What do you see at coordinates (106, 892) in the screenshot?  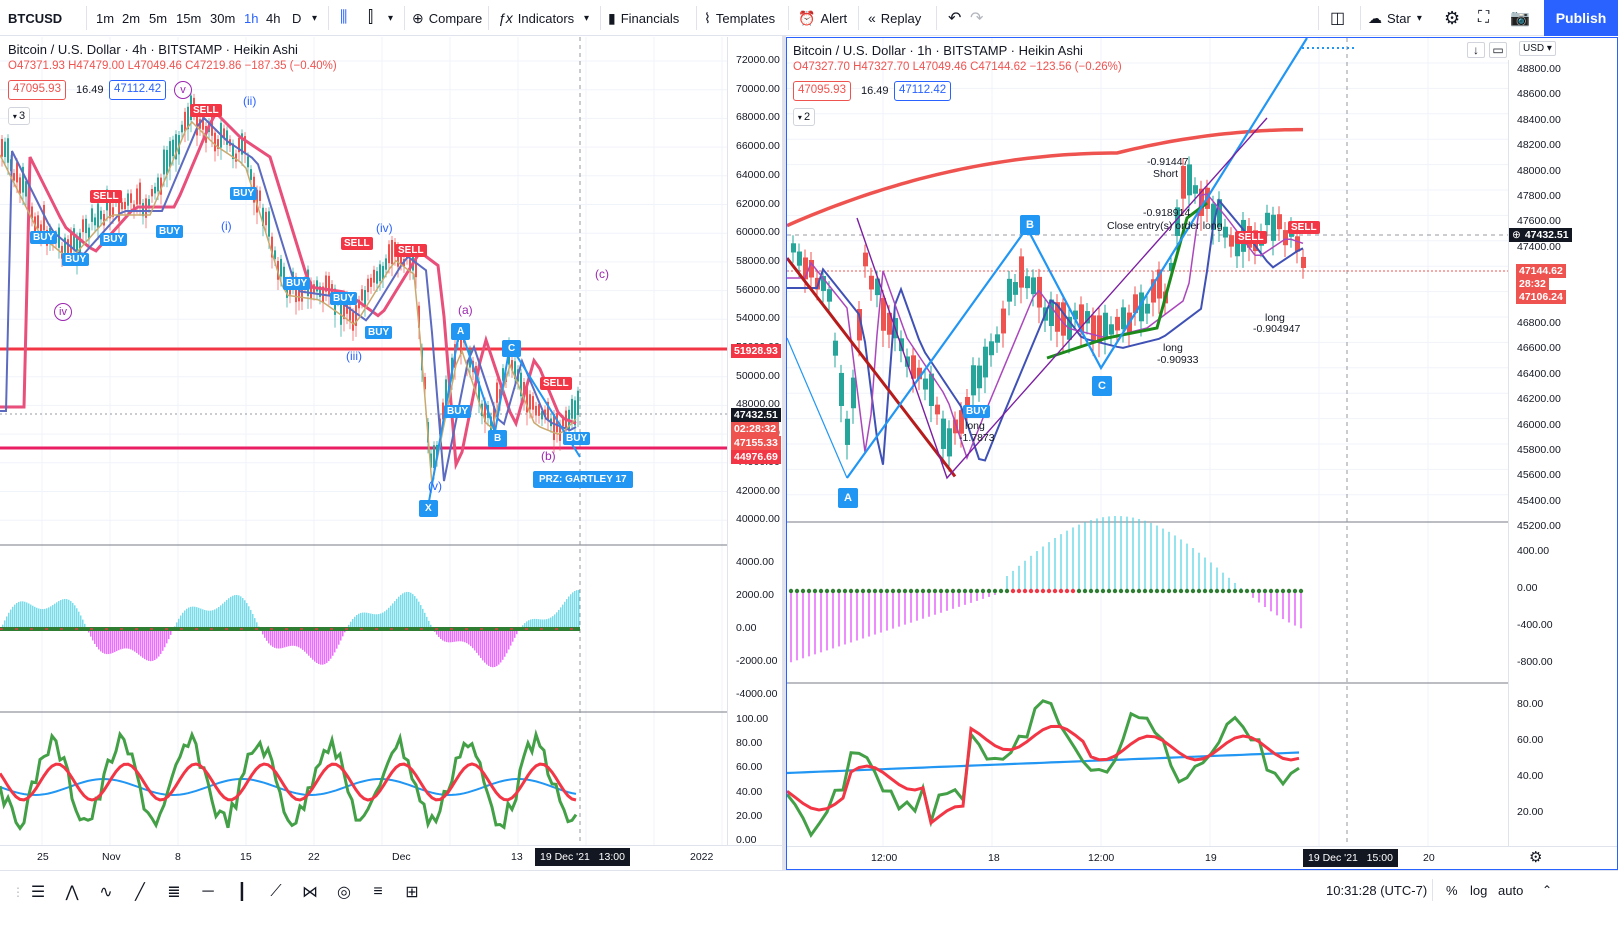 I see `elliott-wave-icon: ∿` at bounding box center [106, 892].